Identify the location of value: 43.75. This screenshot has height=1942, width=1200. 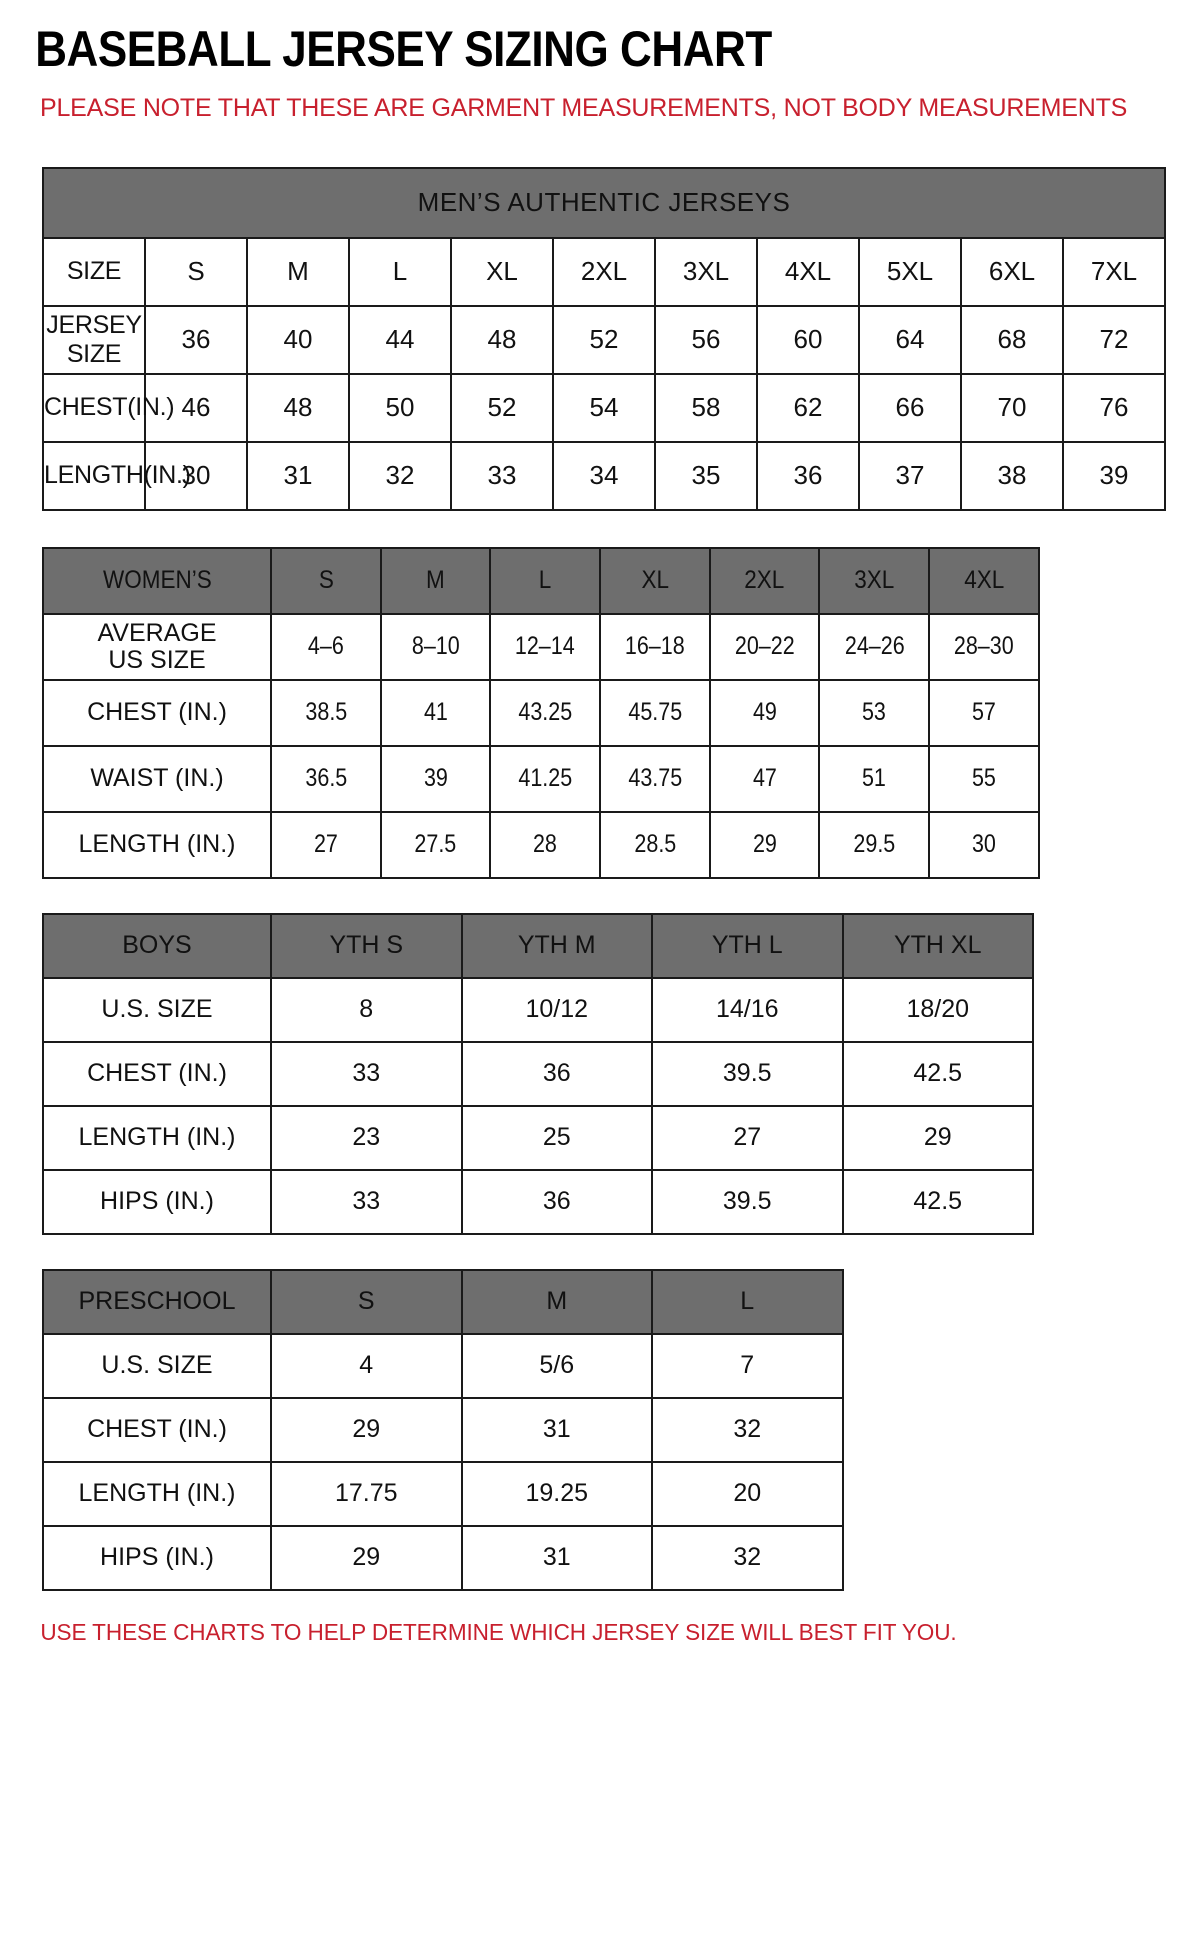
(655, 778).